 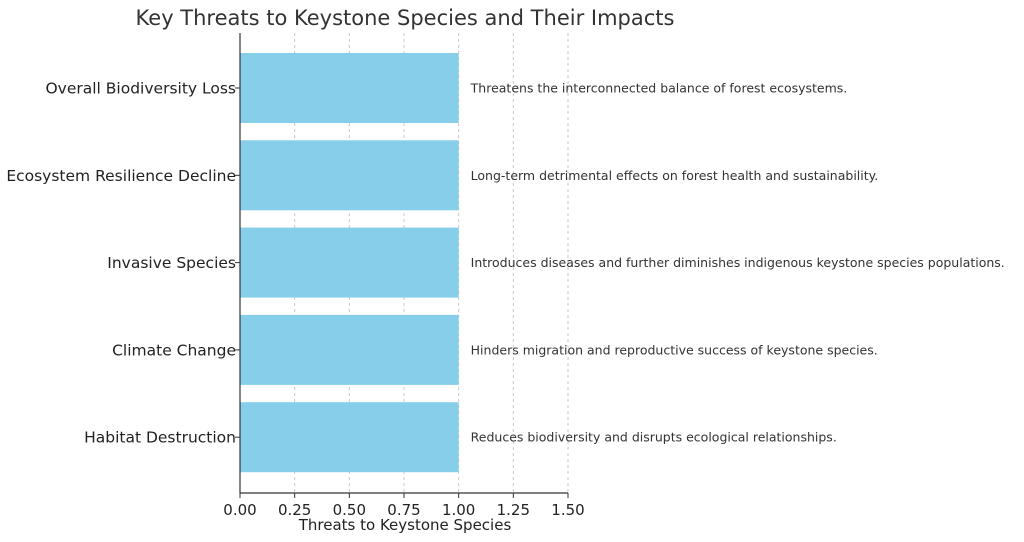 What do you see at coordinates (458, 510) in the screenshot?
I see `x-tick-label: 1.00` at bounding box center [458, 510].